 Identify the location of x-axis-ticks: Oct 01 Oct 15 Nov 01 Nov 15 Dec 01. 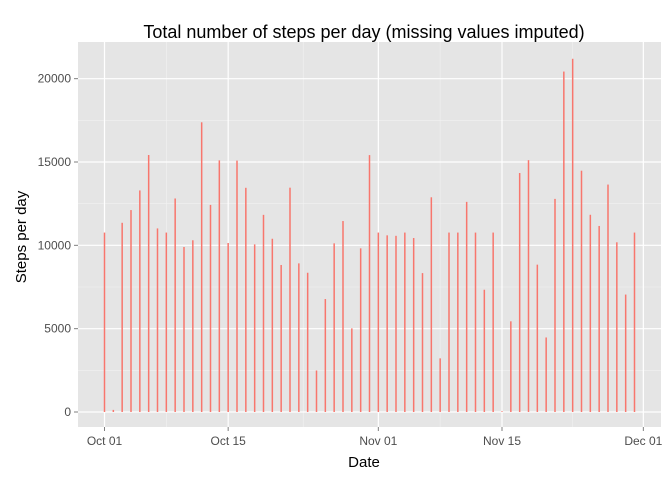
(375, 437).